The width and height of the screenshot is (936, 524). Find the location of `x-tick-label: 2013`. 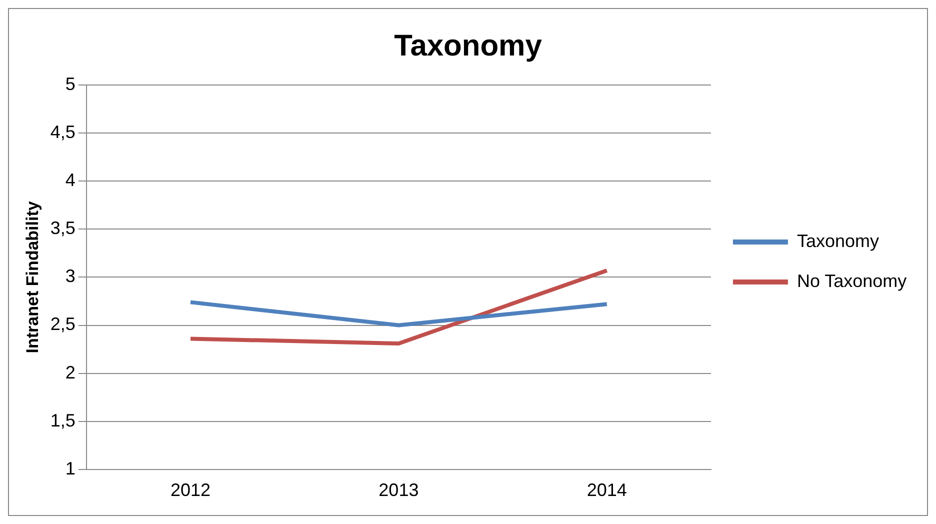

x-tick-label: 2013 is located at coordinates (398, 490).